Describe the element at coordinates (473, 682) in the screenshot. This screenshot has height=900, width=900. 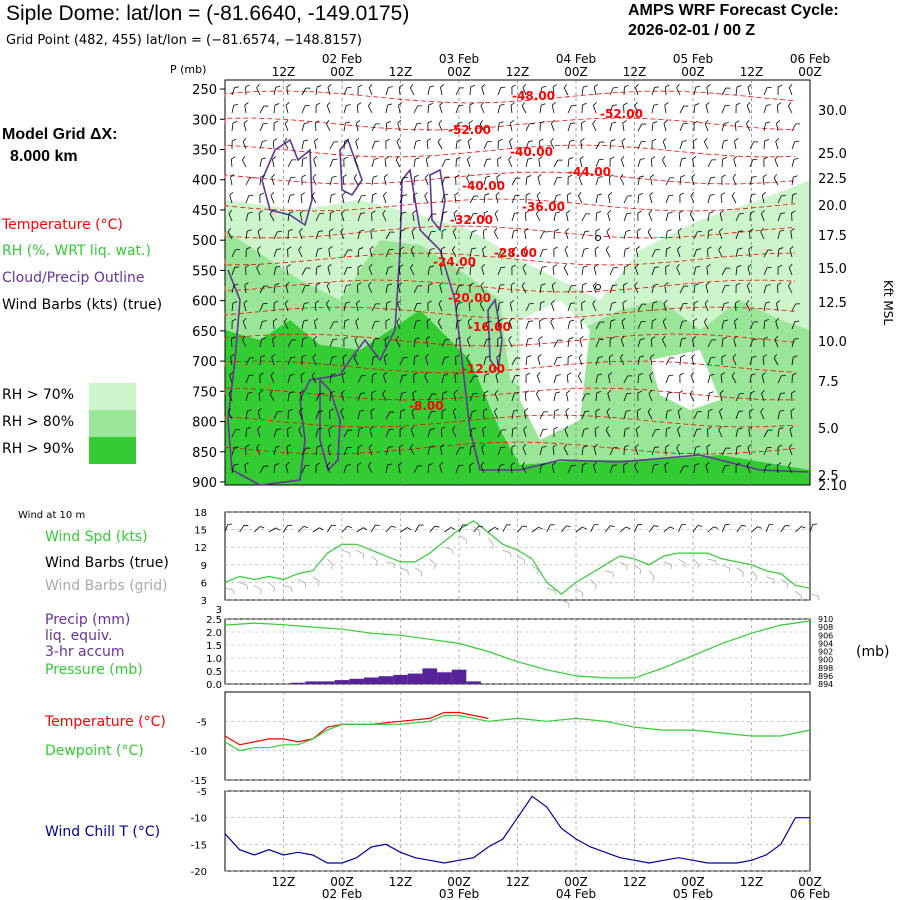
I see `precip-bar` at that location.